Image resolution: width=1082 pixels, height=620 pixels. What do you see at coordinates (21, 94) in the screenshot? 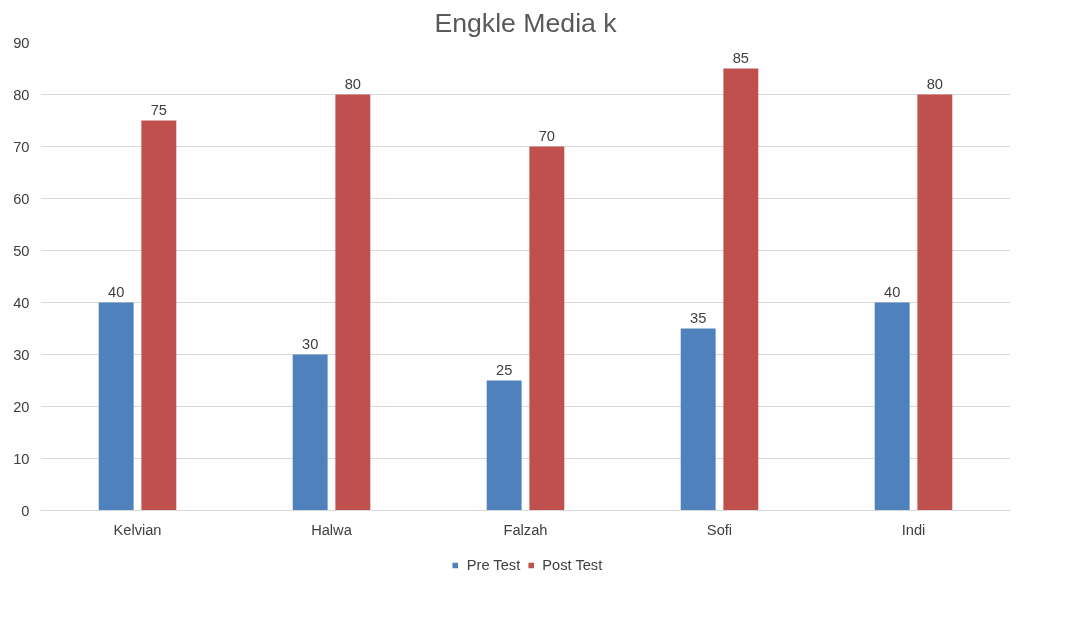
I see `y-tick-label: 80` at bounding box center [21, 94].